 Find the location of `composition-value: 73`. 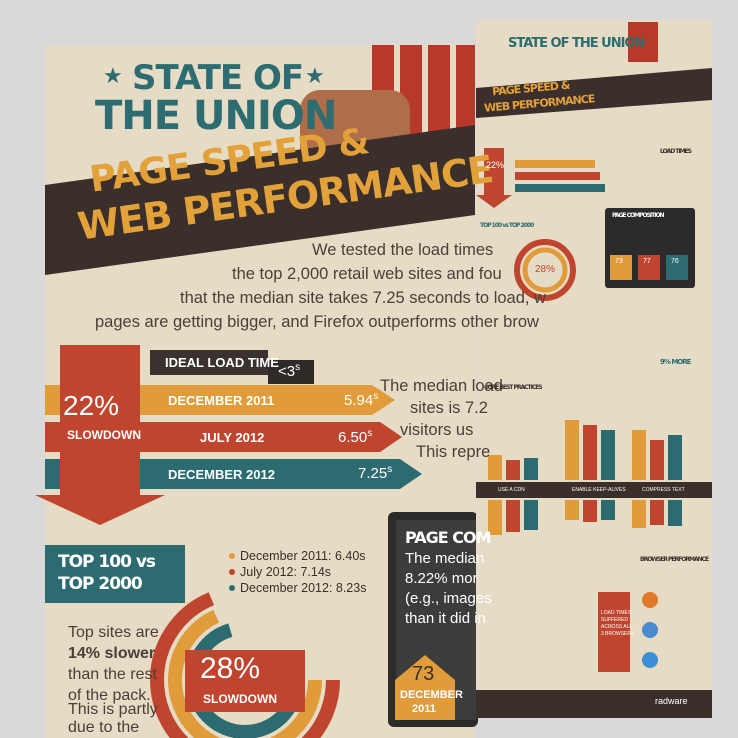

composition-value: 73 is located at coordinates (423, 674).